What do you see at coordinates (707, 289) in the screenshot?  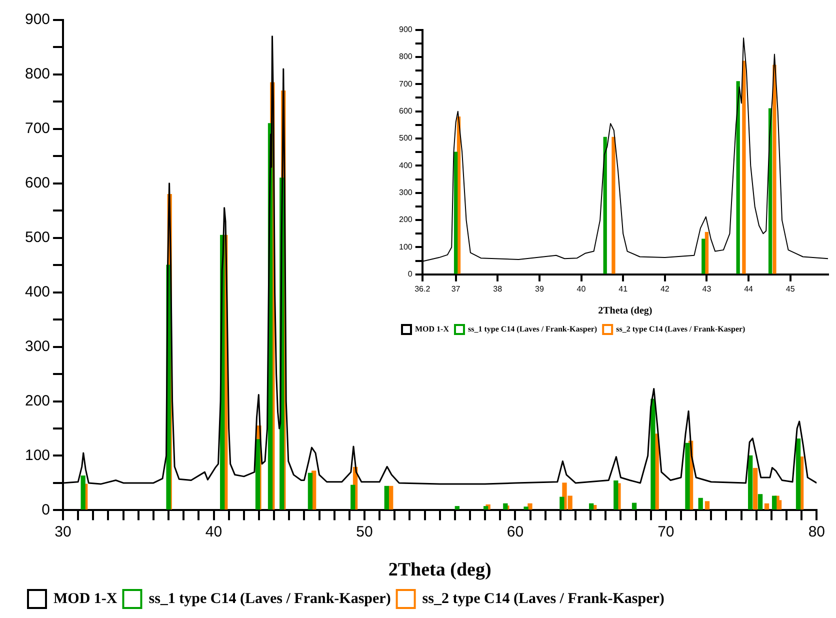 I see `x-tick-label: 43` at bounding box center [707, 289].